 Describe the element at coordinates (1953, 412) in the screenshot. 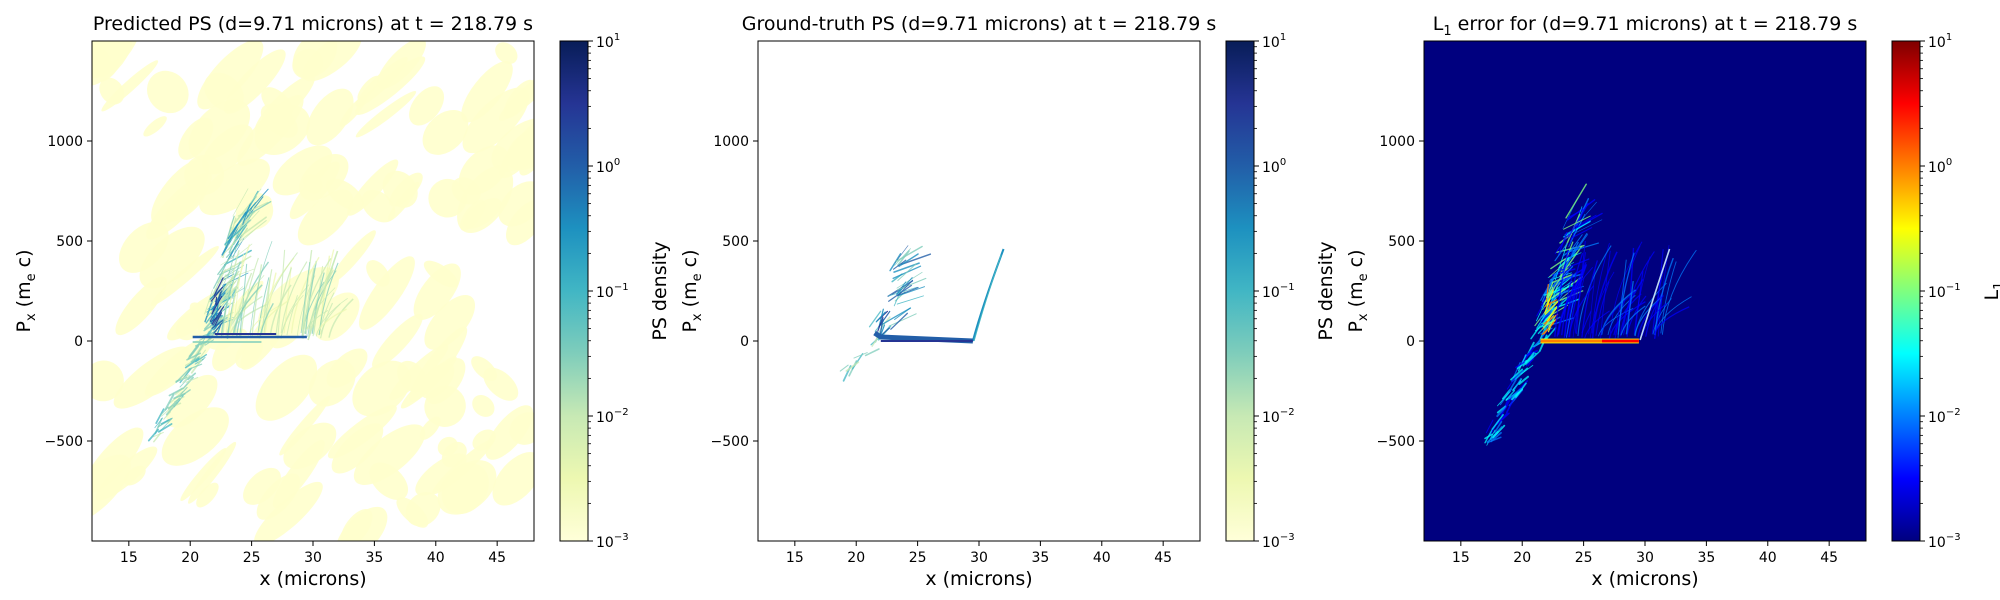

I see `tick-exp: −2` at that location.